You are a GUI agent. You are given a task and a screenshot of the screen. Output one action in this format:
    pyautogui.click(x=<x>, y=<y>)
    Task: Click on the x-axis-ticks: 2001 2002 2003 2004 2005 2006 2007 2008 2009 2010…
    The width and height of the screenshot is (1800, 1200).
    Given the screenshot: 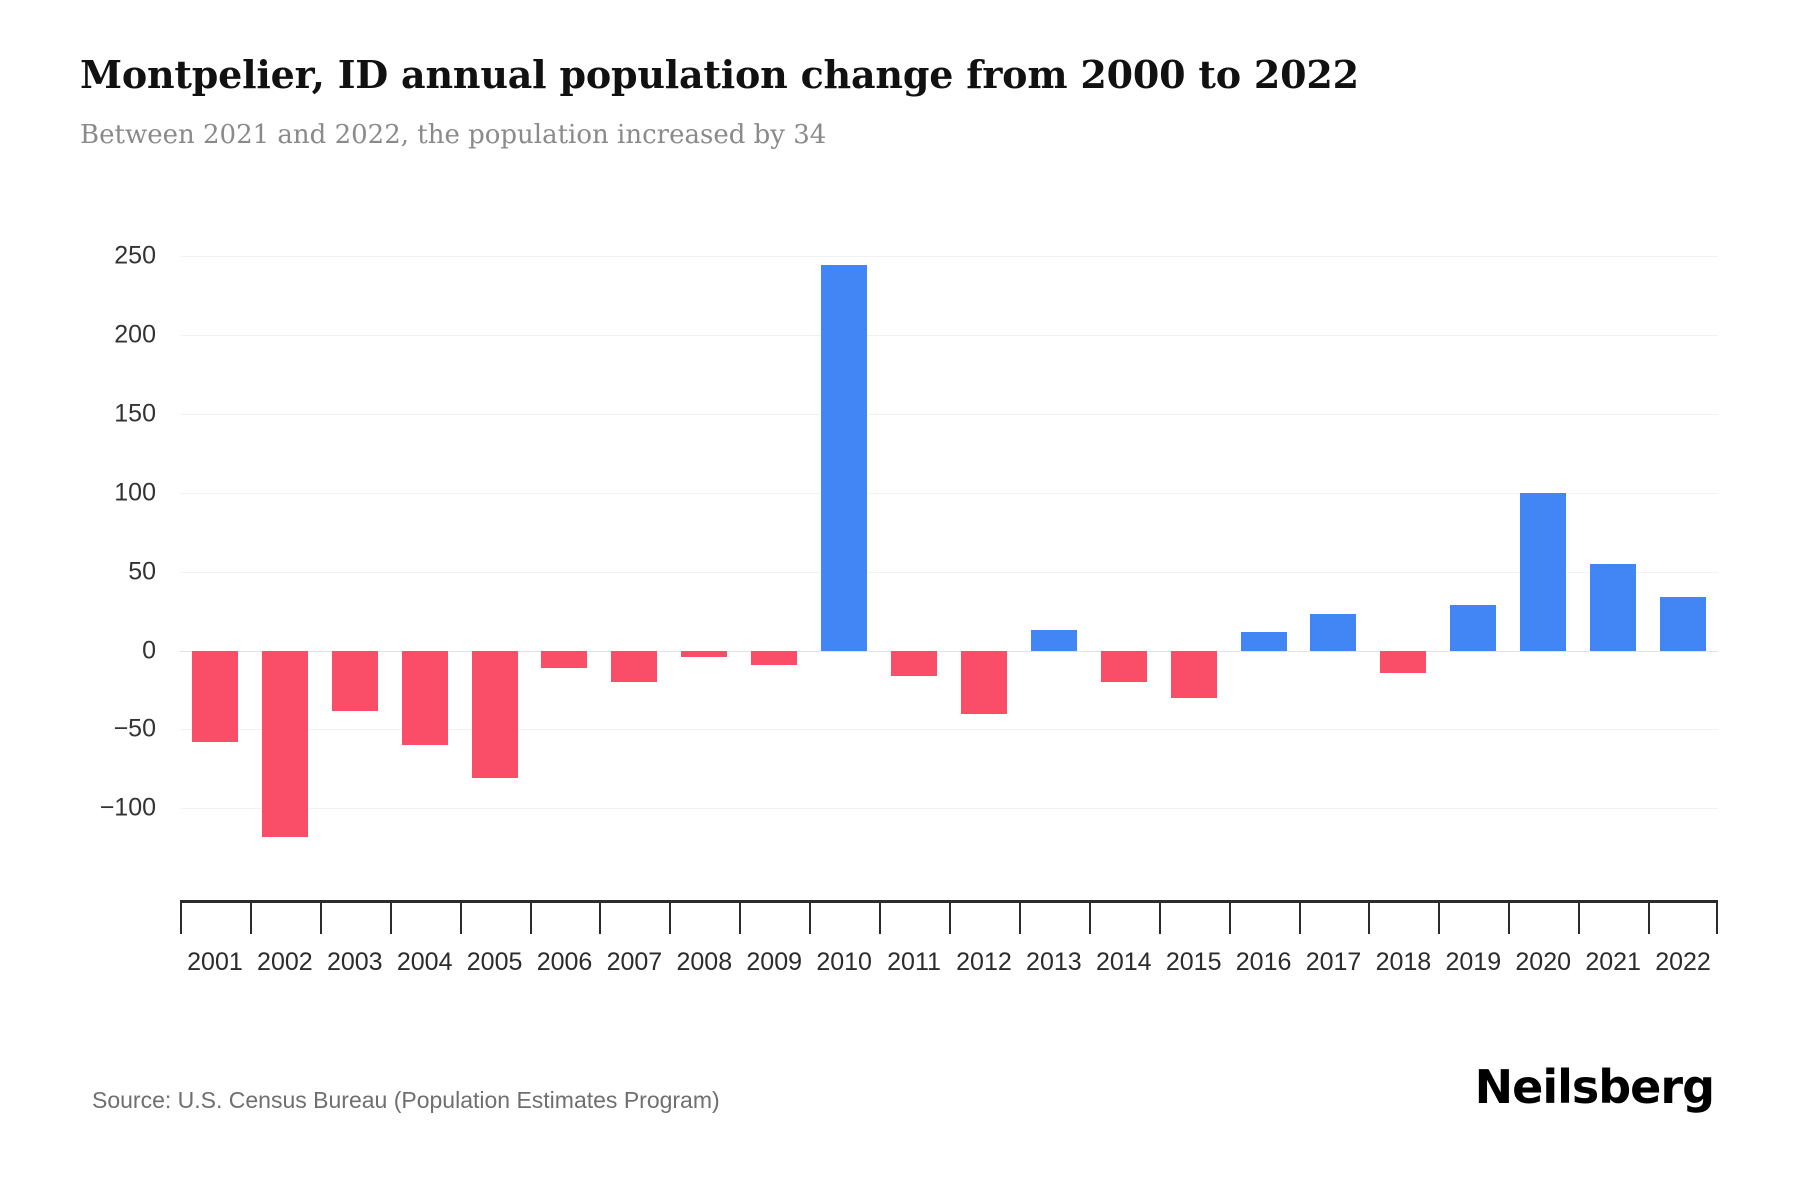 What is the action you would take?
    pyautogui.click(x=949, y=950)
    